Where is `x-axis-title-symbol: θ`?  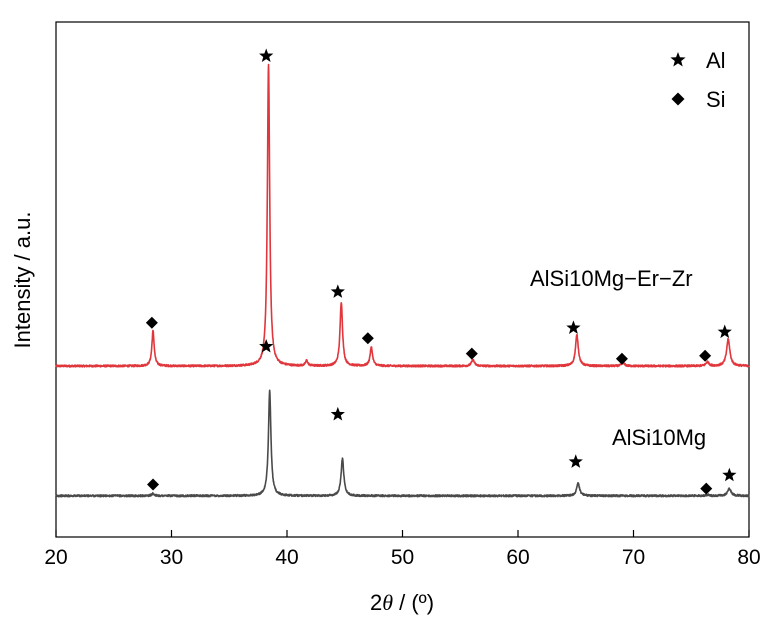
x-axis-title-symbol: θ is located at coordinates (387, 602).